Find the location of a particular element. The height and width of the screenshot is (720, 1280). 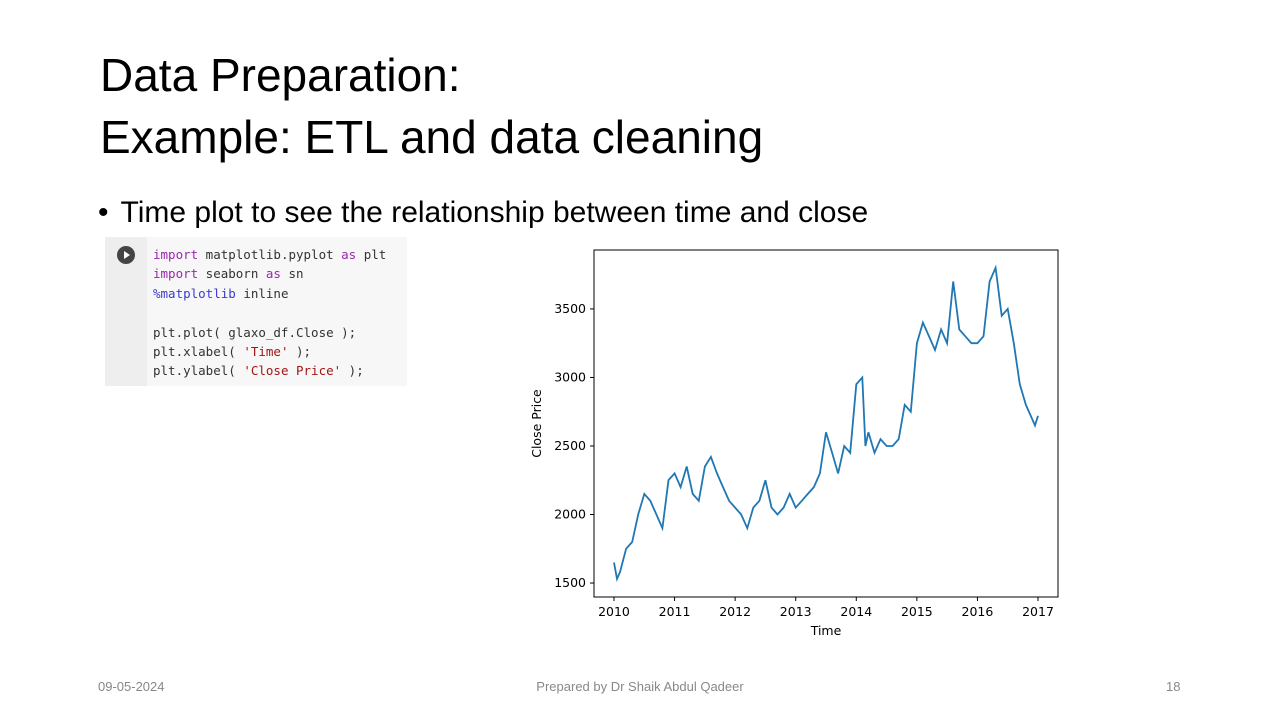

footer-page: 18 is located at coordinates (1173, 686).